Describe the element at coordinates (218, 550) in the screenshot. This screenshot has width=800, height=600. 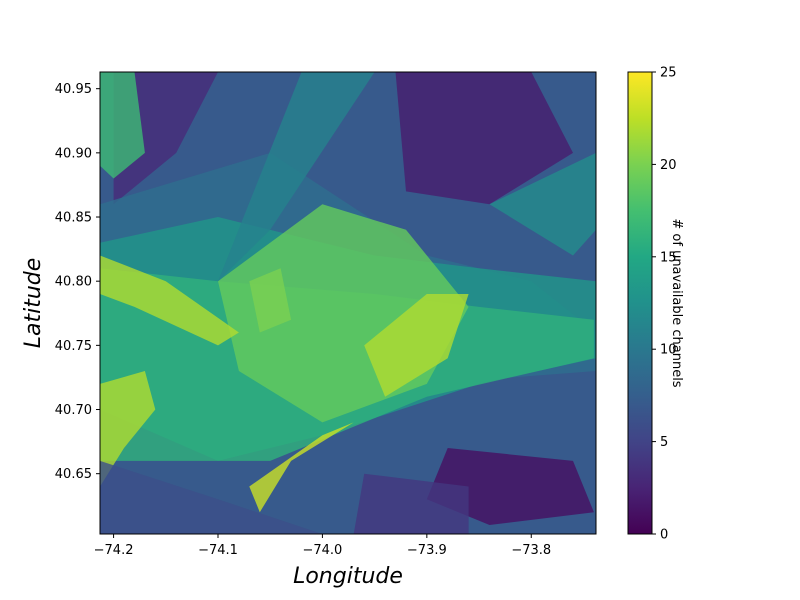
I see `x-tick-label: −74.1` at that location.